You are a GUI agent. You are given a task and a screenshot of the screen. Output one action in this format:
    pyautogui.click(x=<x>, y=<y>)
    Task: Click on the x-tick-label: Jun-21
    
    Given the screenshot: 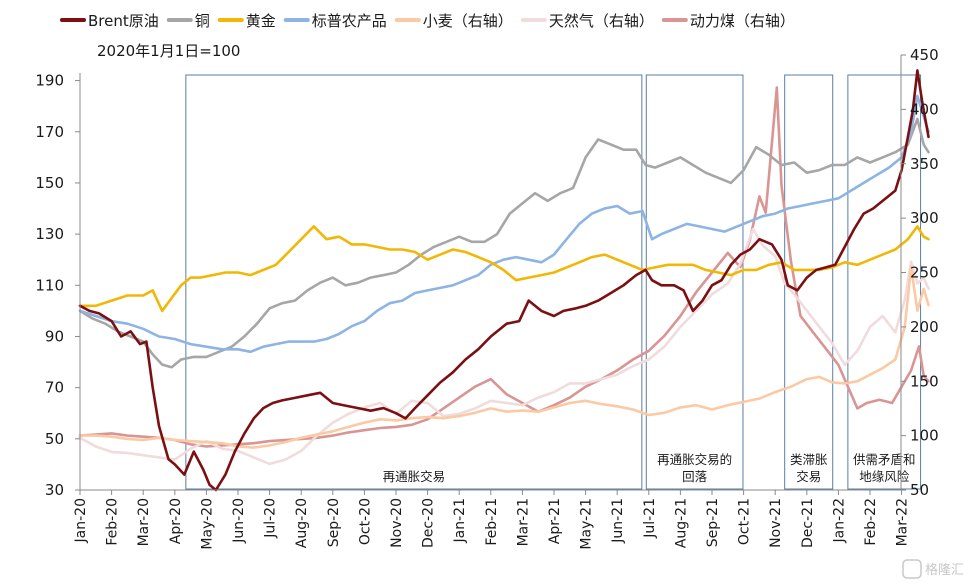 What is the action you would take?
    pyautogui.click(x=618, y=521)
    